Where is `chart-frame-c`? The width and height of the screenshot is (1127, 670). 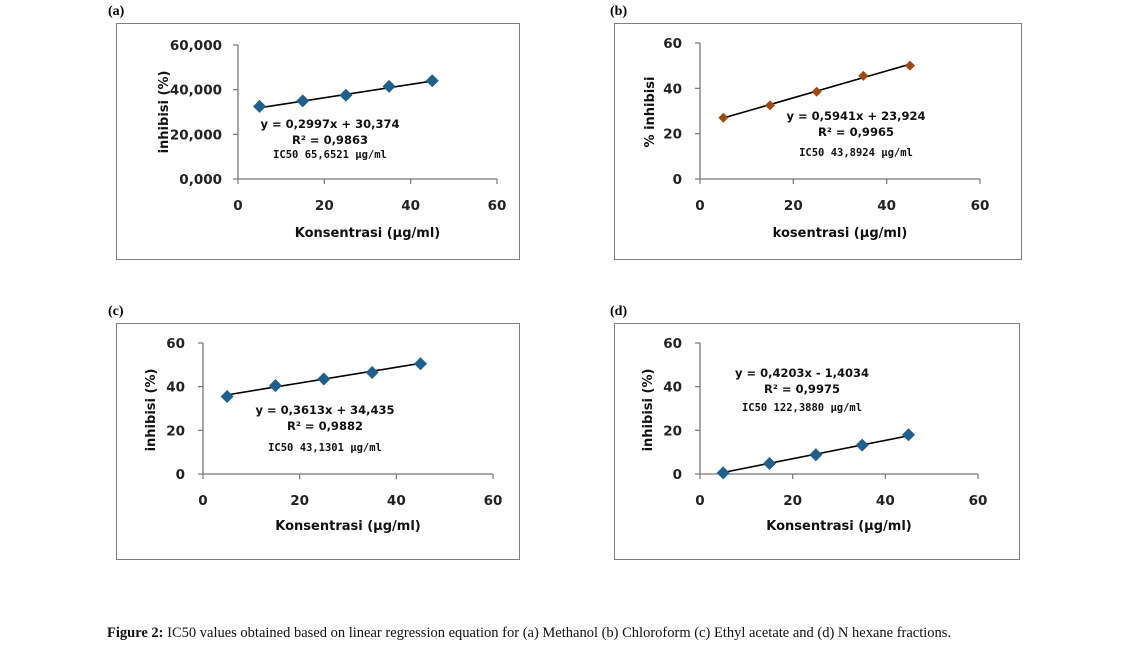 chart-frame-c is located at coordinates (318, 441).